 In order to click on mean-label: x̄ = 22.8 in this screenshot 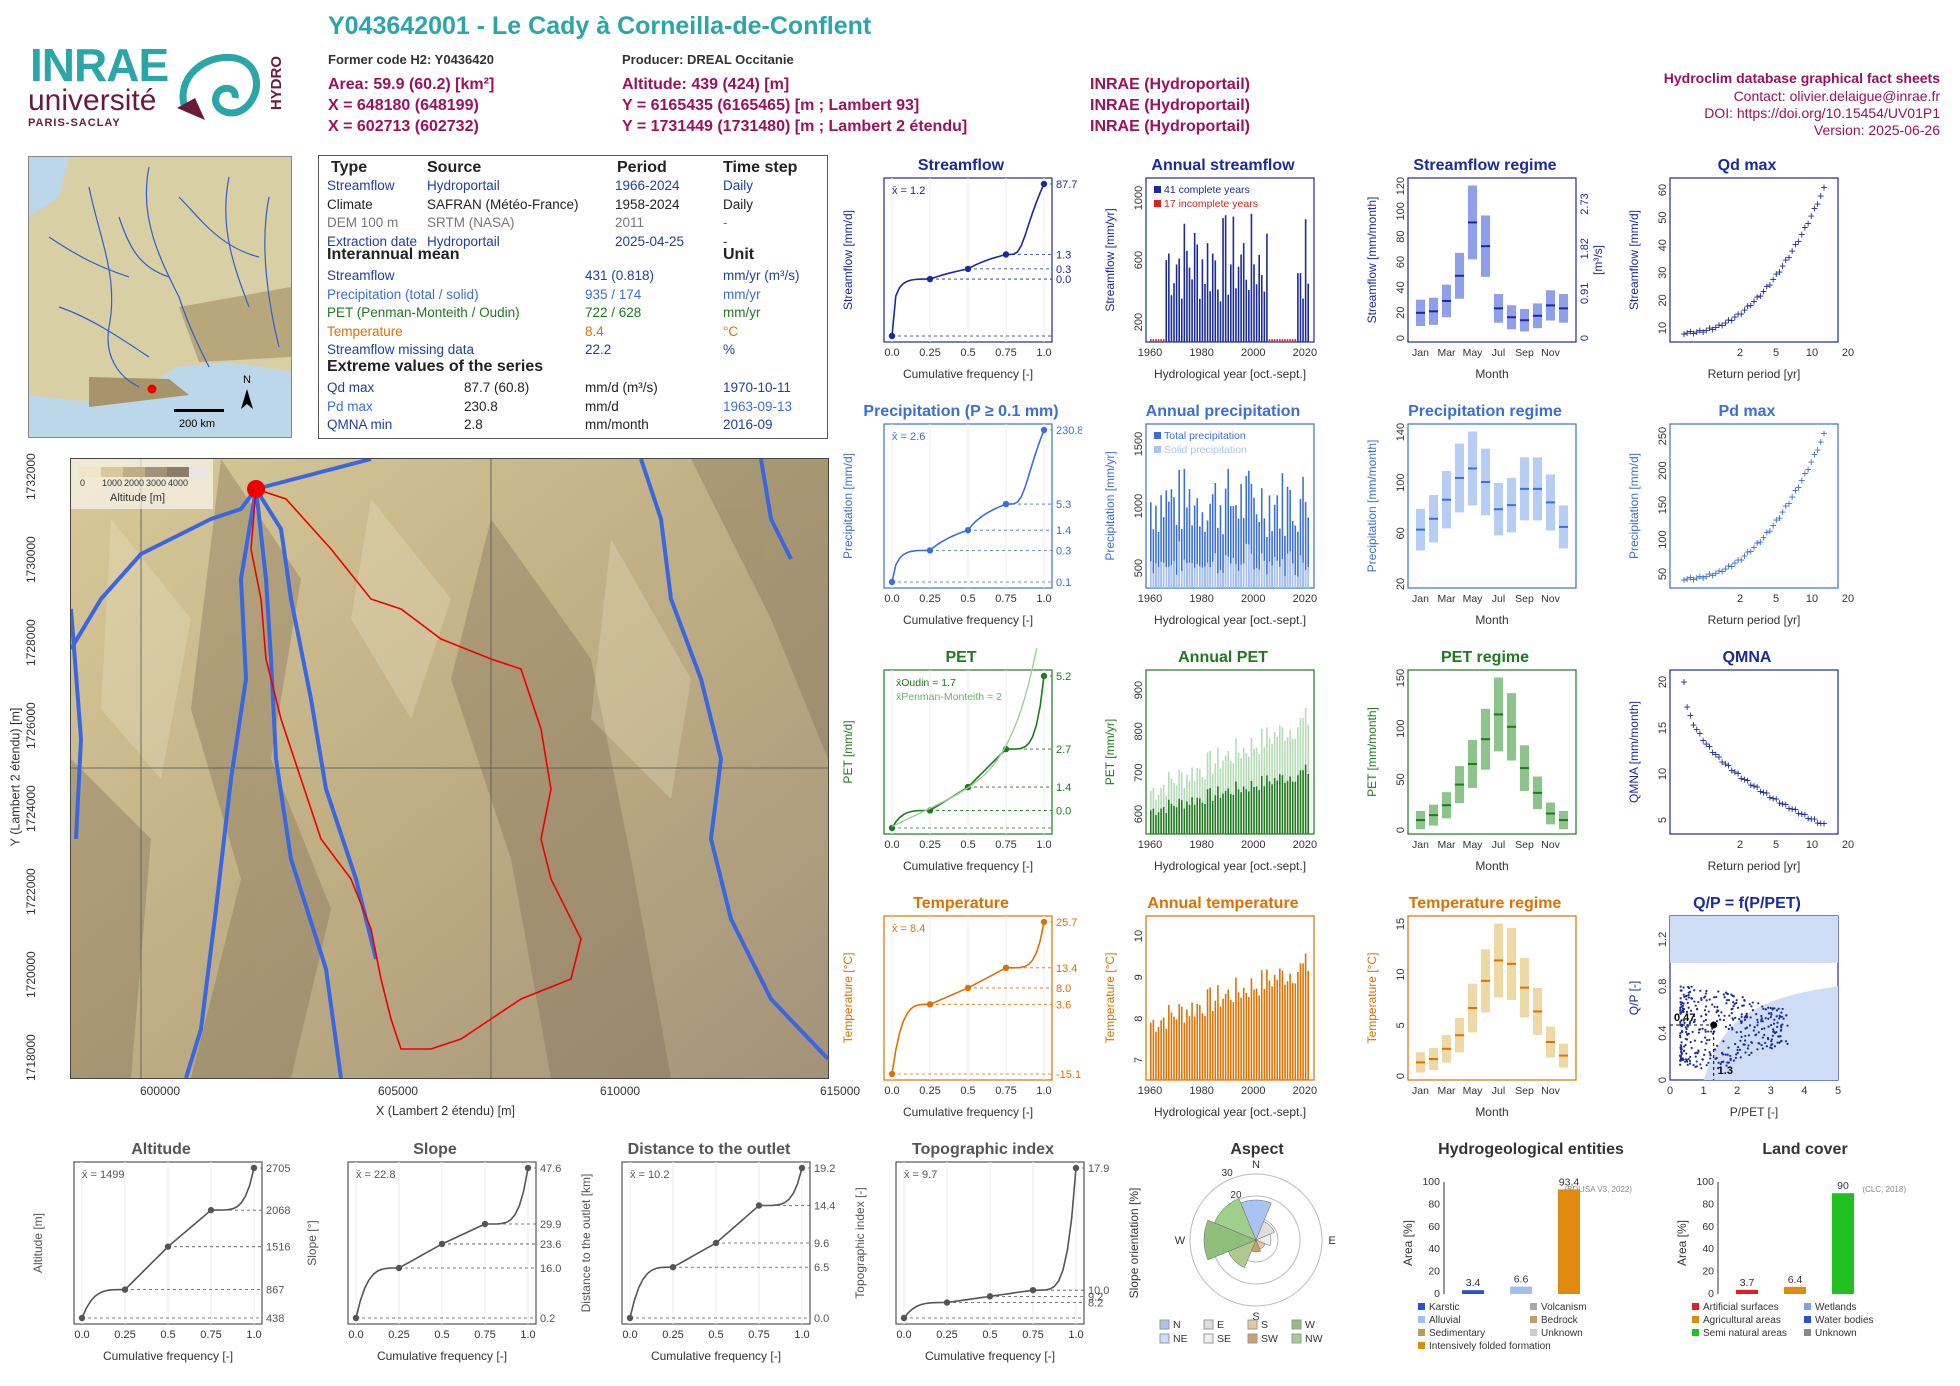, I will do `click(375, 1175)`.